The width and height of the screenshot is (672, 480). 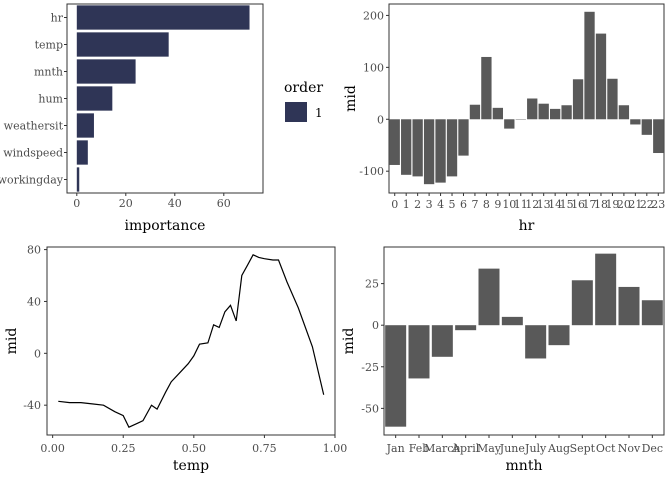 What do you see at coordinates (601, 204) in the screenshot?
I see `x-tick-label: 18` at bounding box center [601, 204].